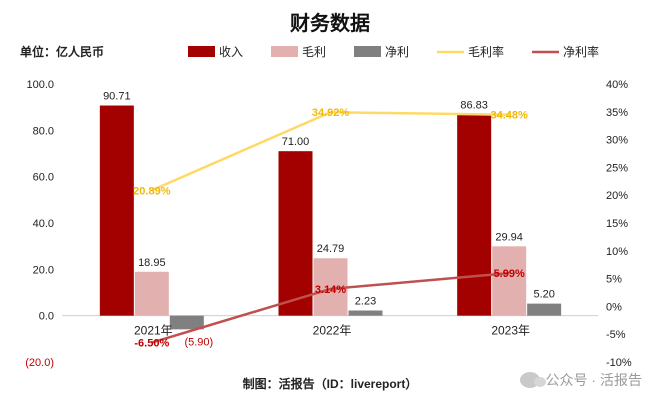 Image resolution: width=660 pixels, height=400 pixels. I want to click on source-footer: 制图：活报告（ID：livereport）, so click(330, 383).